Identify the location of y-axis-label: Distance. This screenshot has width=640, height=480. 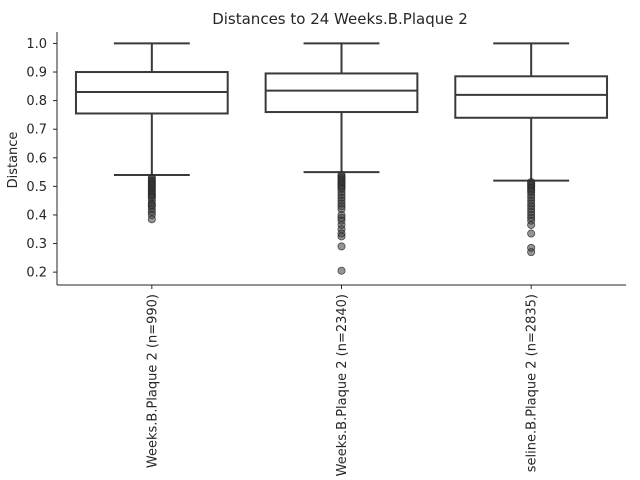
(13, 160).